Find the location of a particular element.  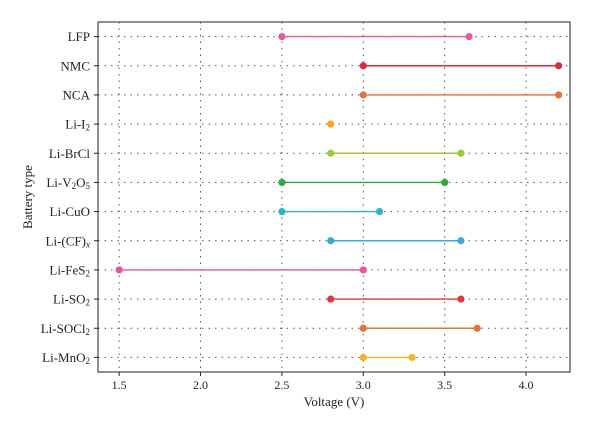

y-axis-title: Battery type is located at coordinates (27, 197).